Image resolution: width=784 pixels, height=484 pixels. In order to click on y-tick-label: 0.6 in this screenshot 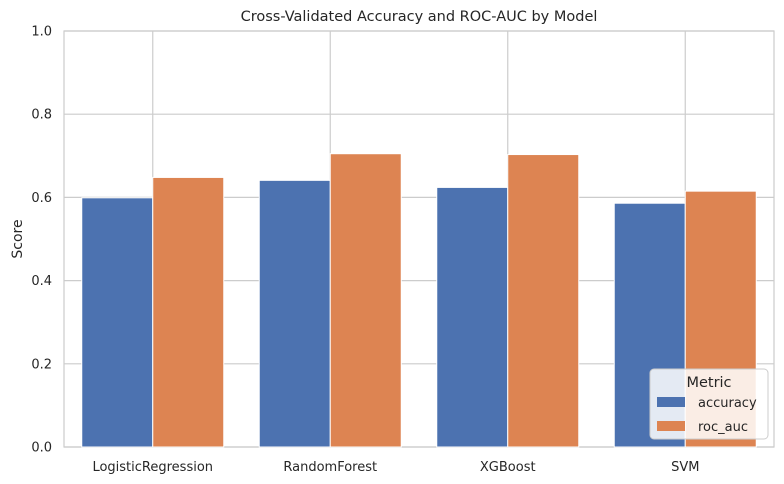, I will do `click(41, 198)`.